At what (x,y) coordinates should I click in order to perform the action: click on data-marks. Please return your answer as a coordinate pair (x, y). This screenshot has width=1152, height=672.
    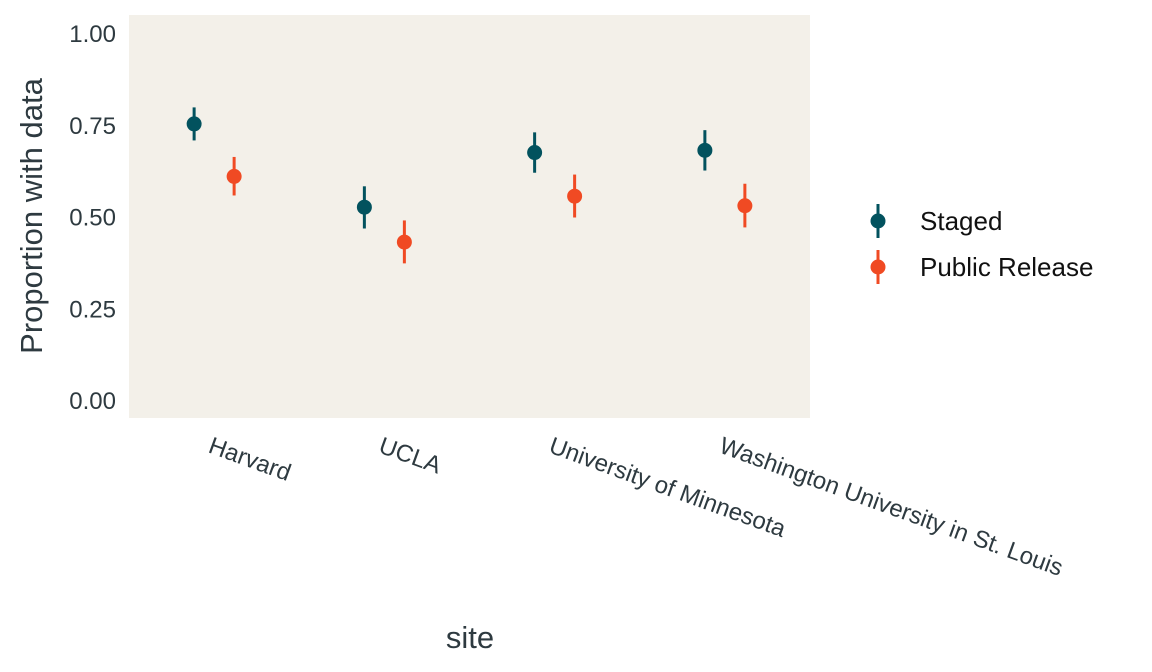
    Looking at the image, I should click on (469, 185).